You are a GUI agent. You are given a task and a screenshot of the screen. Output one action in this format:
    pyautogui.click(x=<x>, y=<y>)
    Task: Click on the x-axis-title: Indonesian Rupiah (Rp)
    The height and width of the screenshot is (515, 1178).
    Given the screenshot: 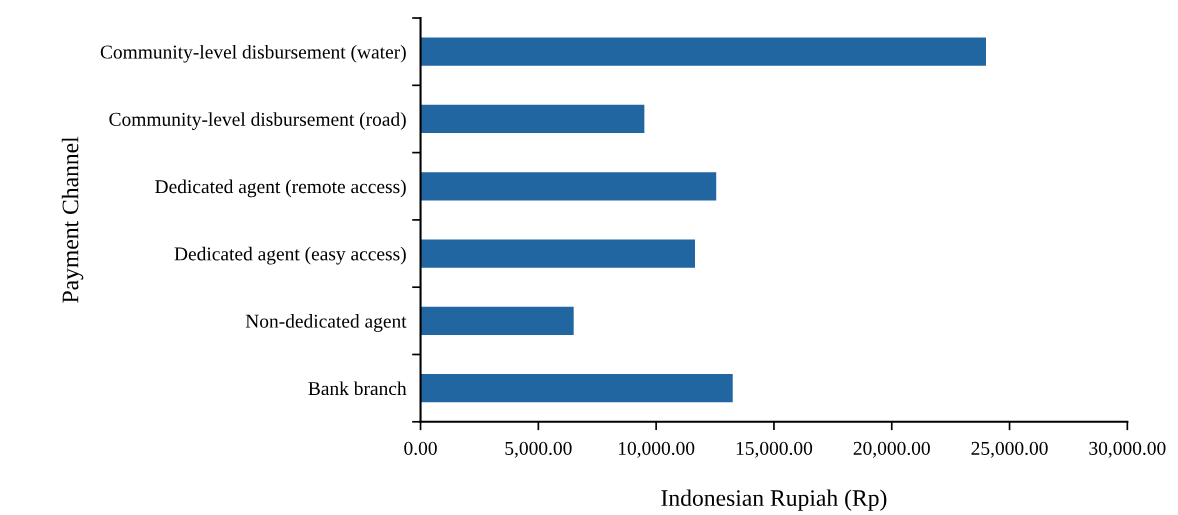 What is the action you would take?
    pyautogui.click(x=774, y=500)
    